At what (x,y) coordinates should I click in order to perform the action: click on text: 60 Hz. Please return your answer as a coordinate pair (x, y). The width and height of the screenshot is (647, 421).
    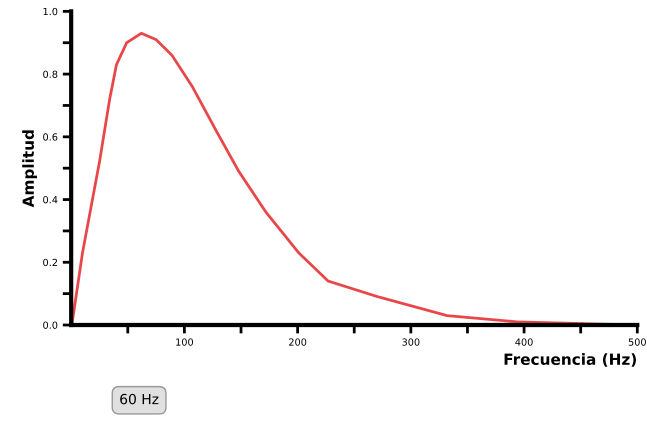
    Looking at the image, I should click on (139, 399).